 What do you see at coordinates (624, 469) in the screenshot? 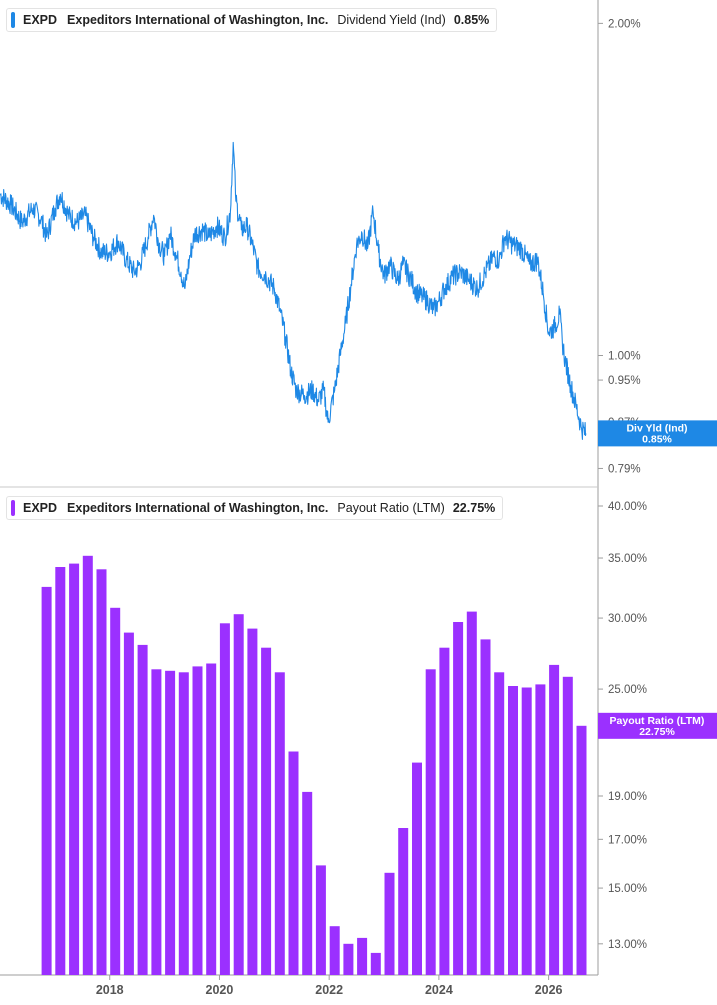
I see `yield-y-tick-label: 0.79%` at bounding box center [624, 469].